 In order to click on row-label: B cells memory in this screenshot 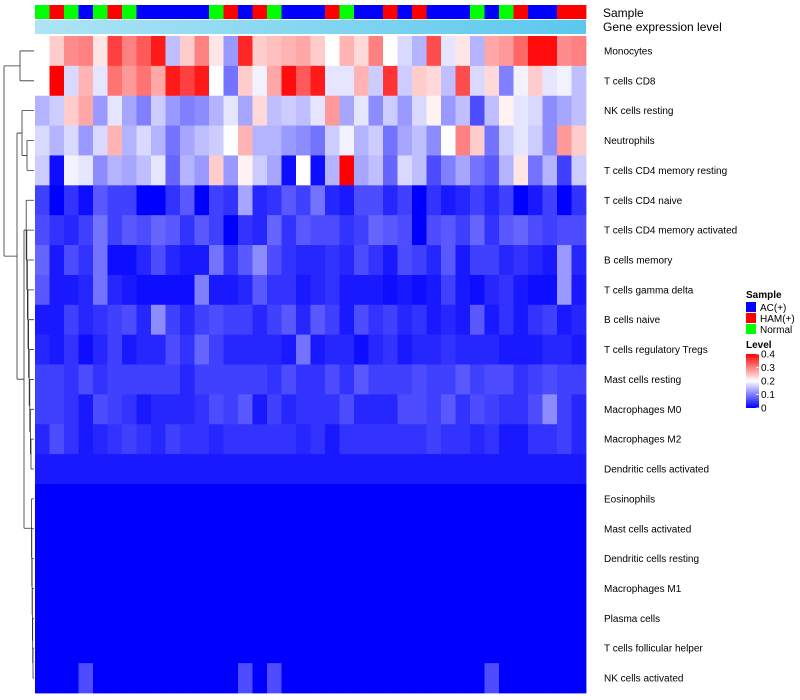, I will do `click(638, 260)`.